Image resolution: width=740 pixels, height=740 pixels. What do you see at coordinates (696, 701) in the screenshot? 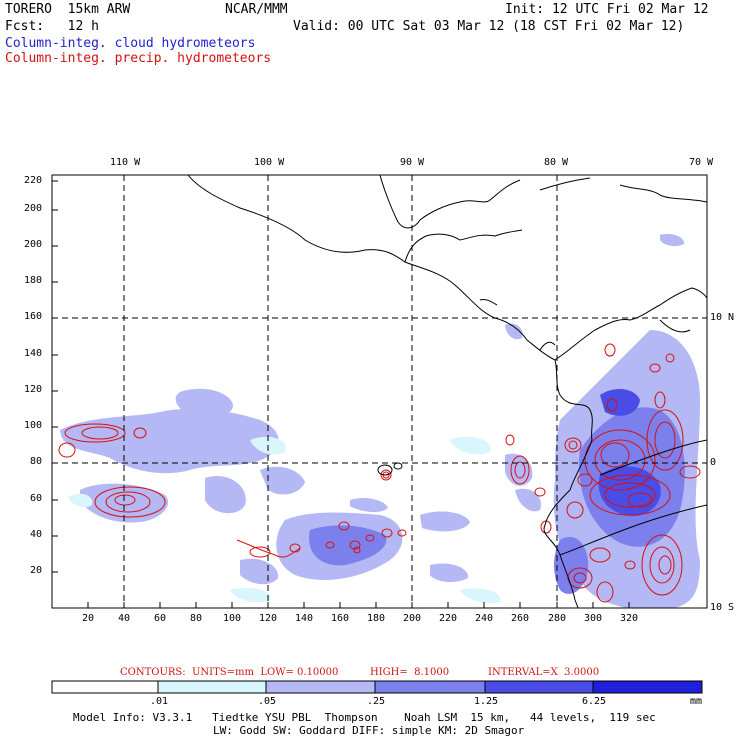
I see `colorbar-unit: mm` at bounding box center [696, 701].